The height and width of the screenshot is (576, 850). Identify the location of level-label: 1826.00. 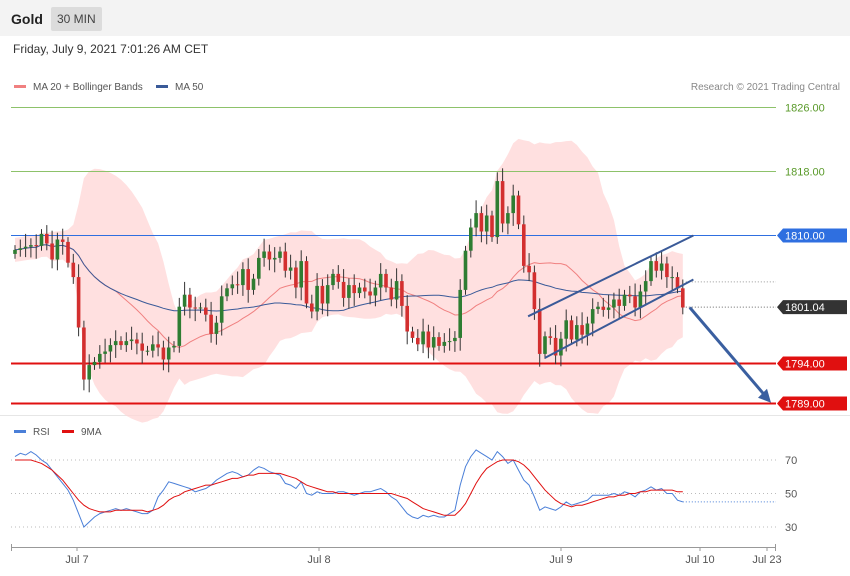
(805, 109).